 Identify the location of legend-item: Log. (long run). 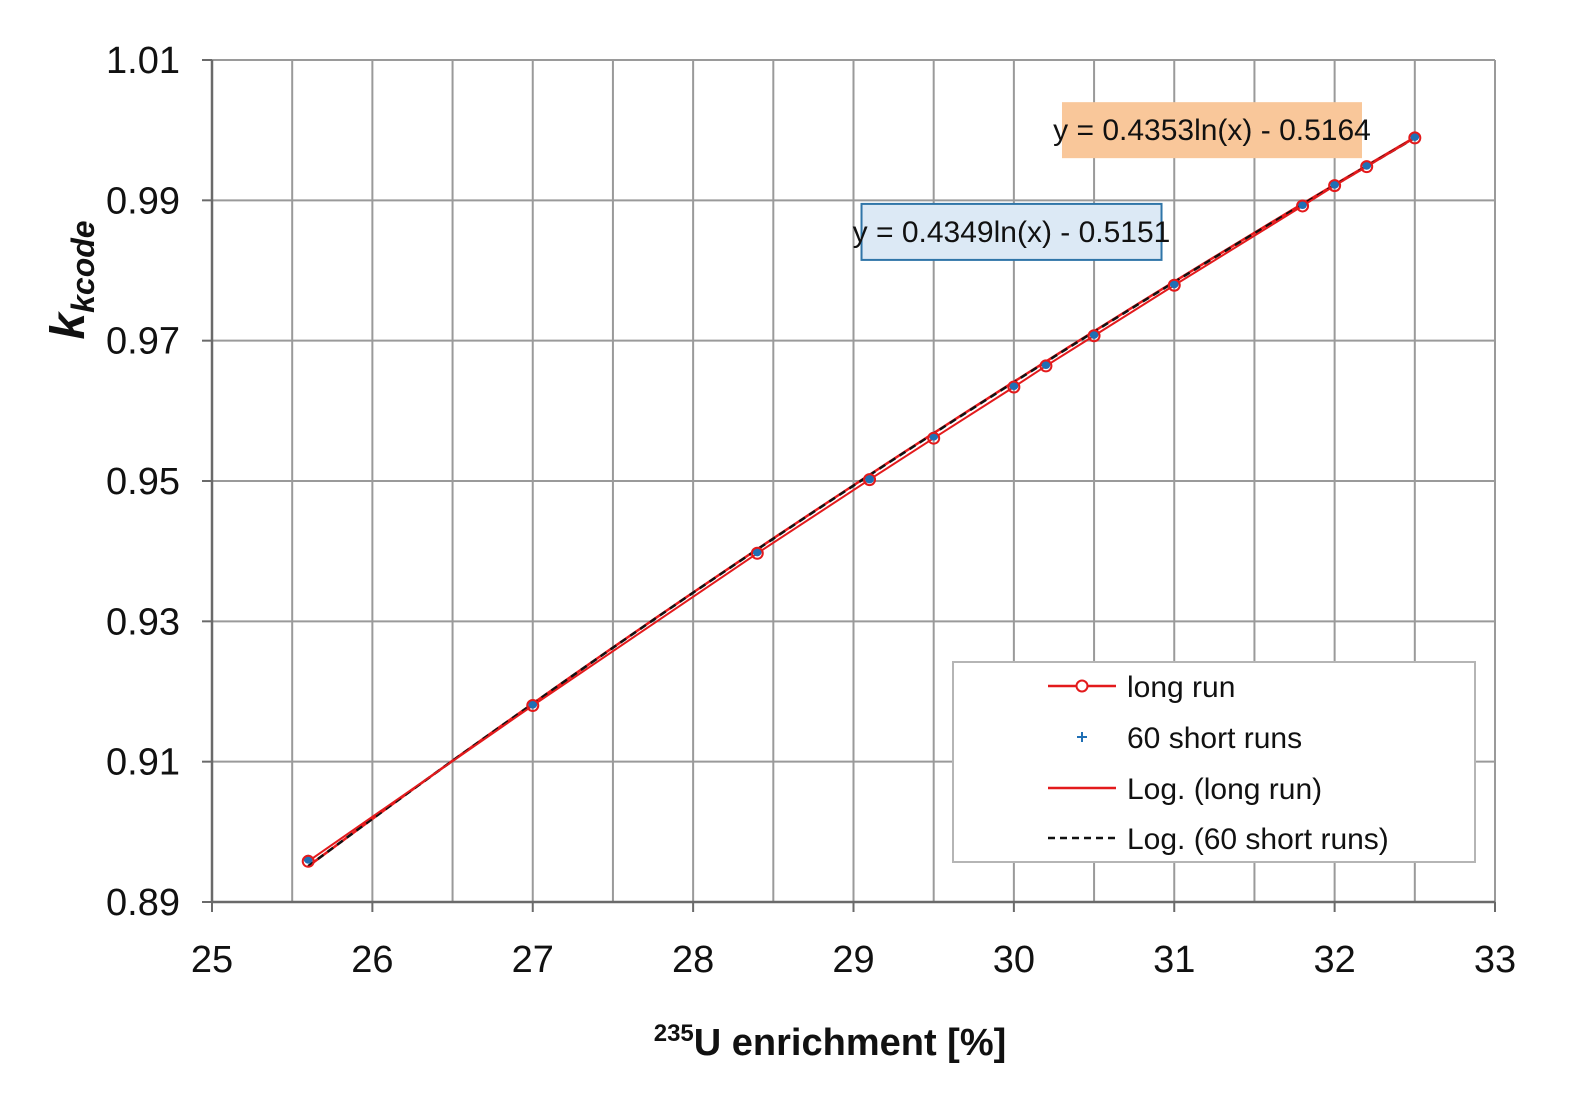
(1185, 789).